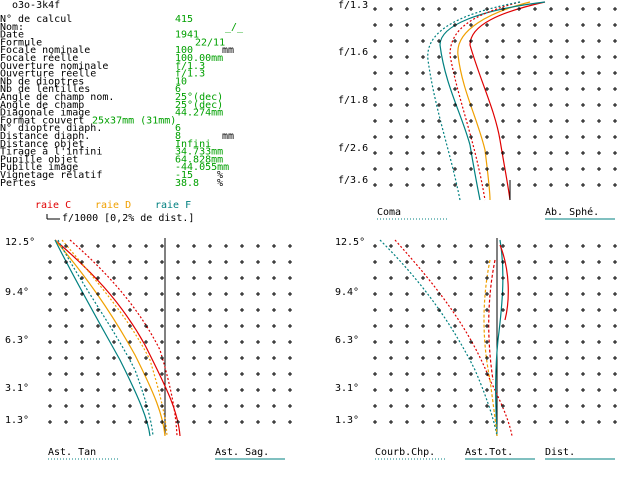  I want to click on y-label: 3.1°, so click(347, 388).